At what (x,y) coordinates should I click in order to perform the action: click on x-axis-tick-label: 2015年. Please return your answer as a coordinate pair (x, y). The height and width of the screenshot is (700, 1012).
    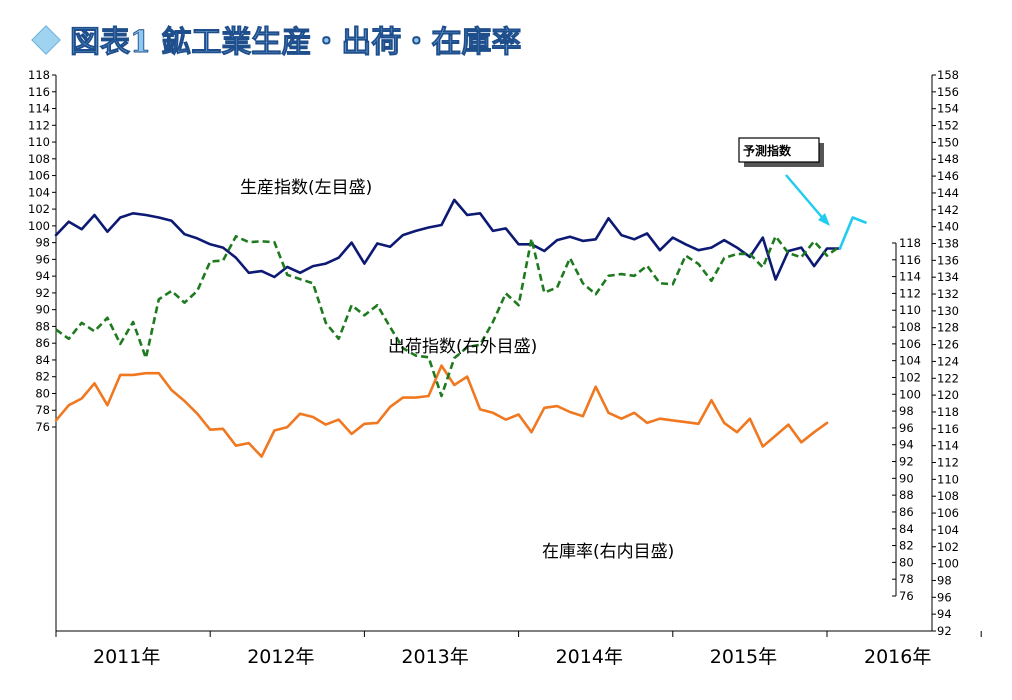
    Looking at the image, I should click on (743, 657).